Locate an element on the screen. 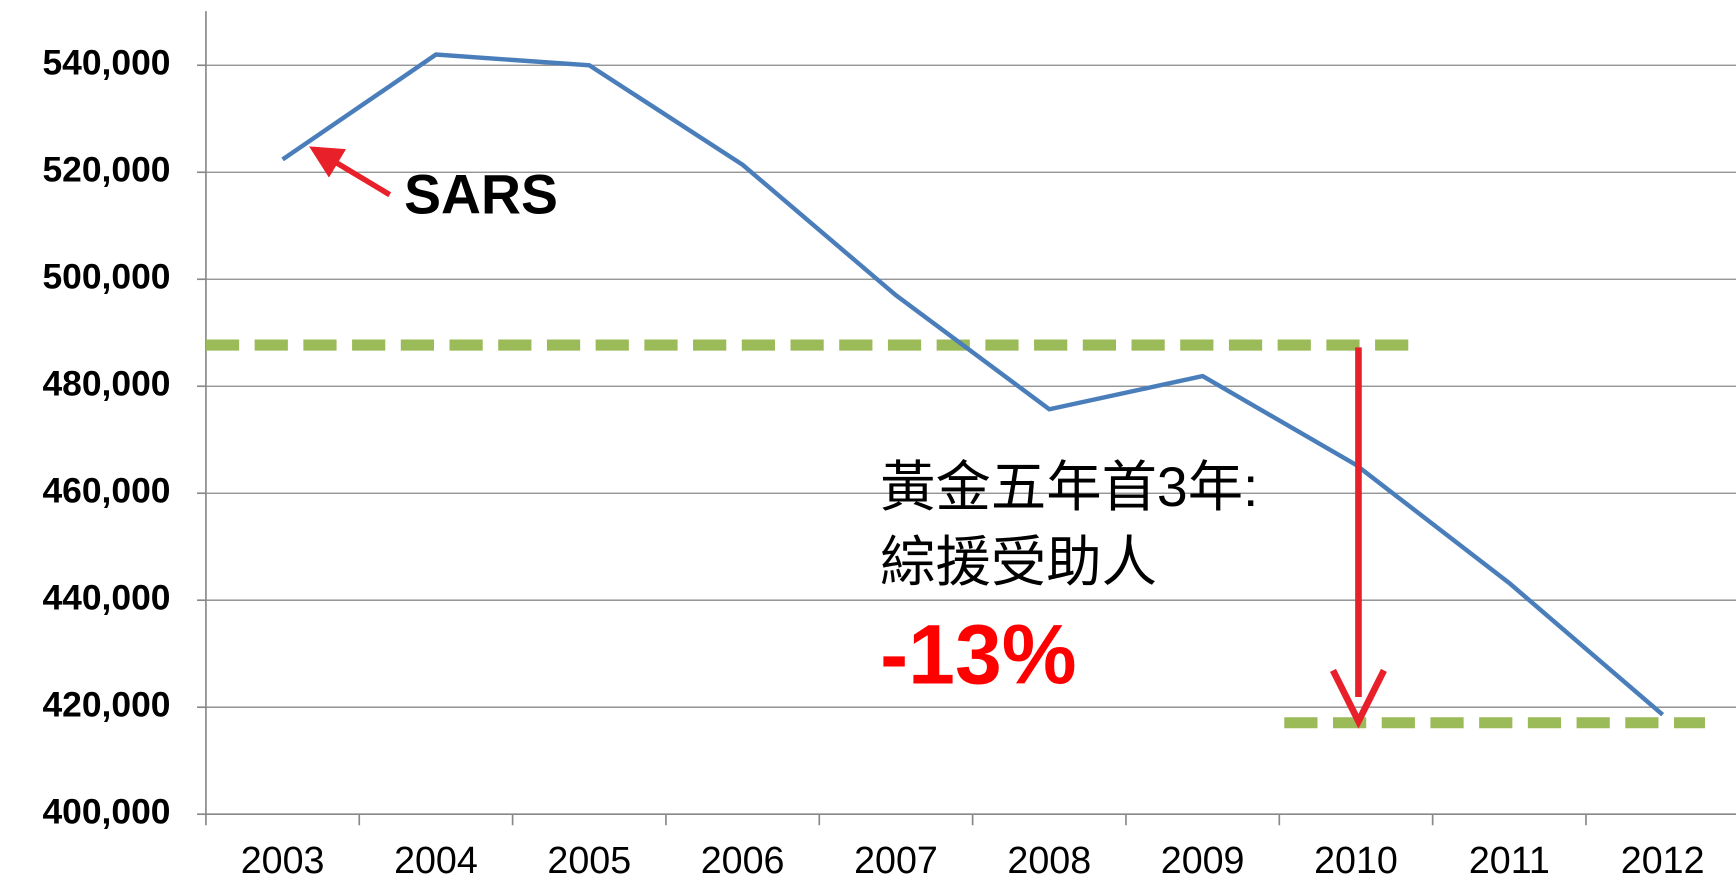  y-tick-label: 460,000 is located at coordinates (106, 491).